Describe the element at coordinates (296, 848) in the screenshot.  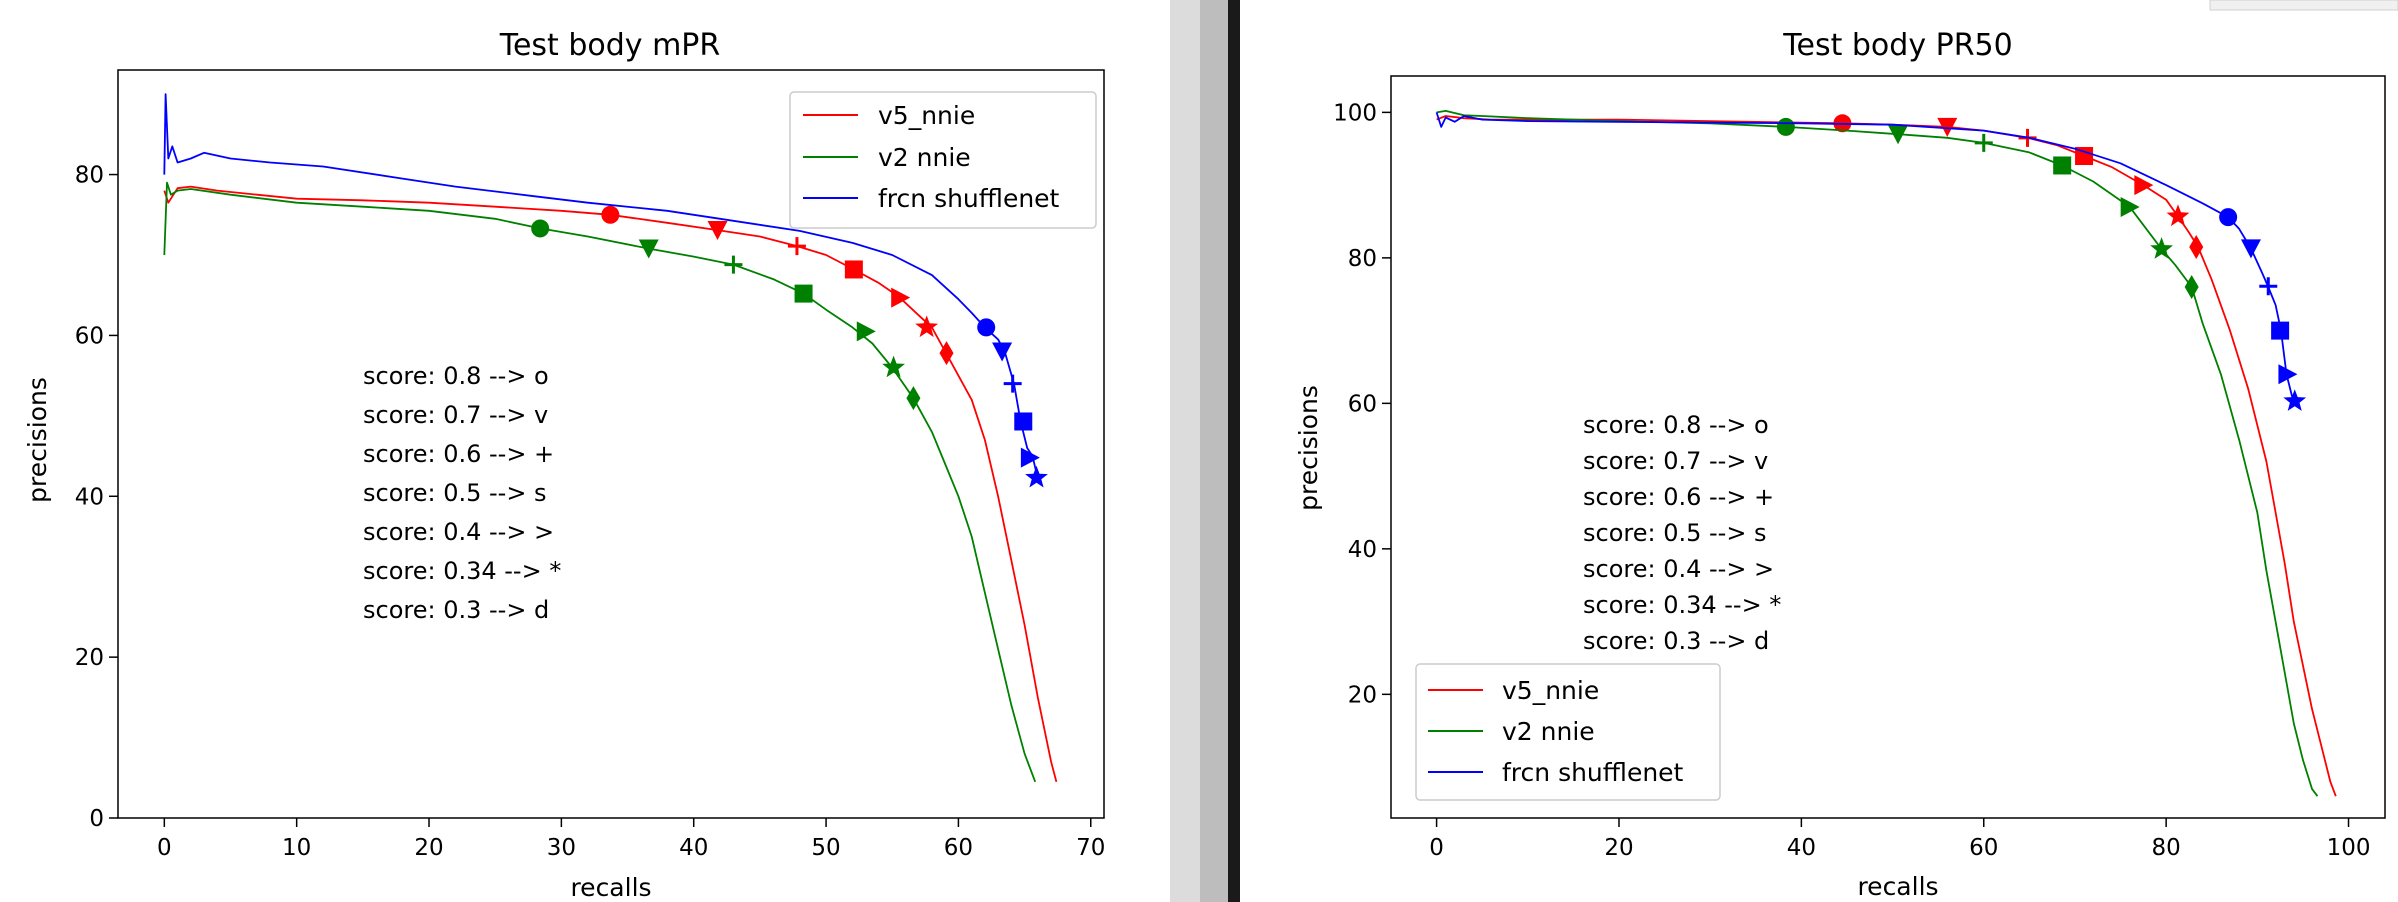
I see `x-tick-label: 10` at that location.